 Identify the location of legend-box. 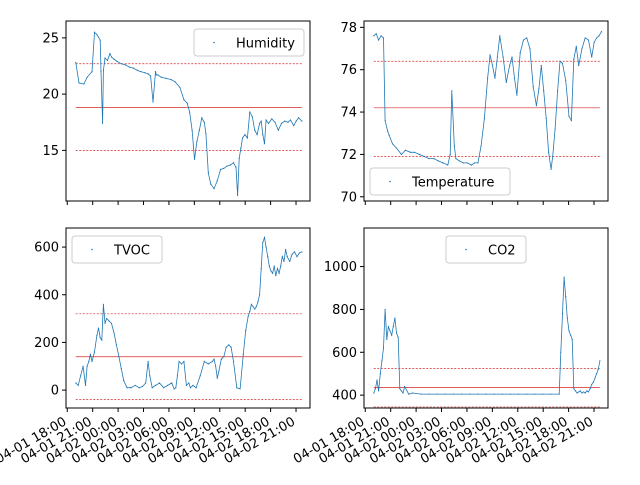
(440, 181).